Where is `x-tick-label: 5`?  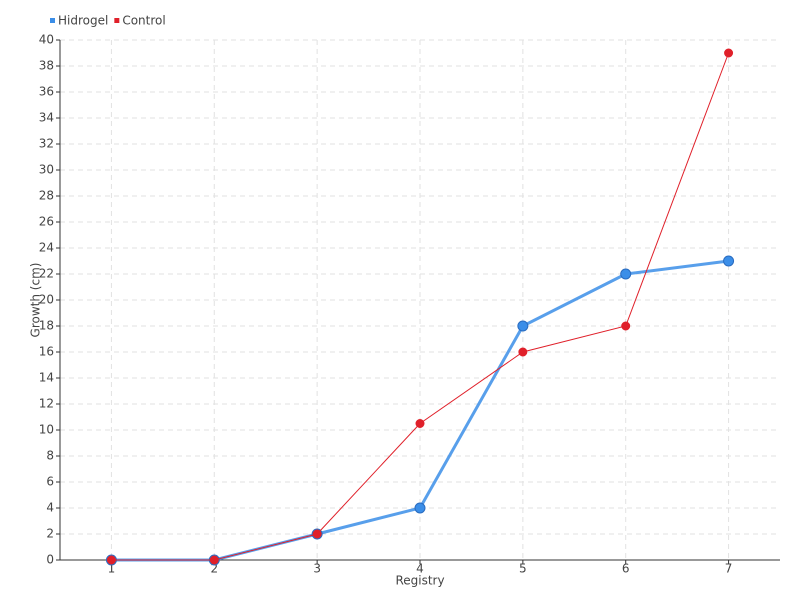
x-tick-label: 5 is located at coordinates (523, 569).